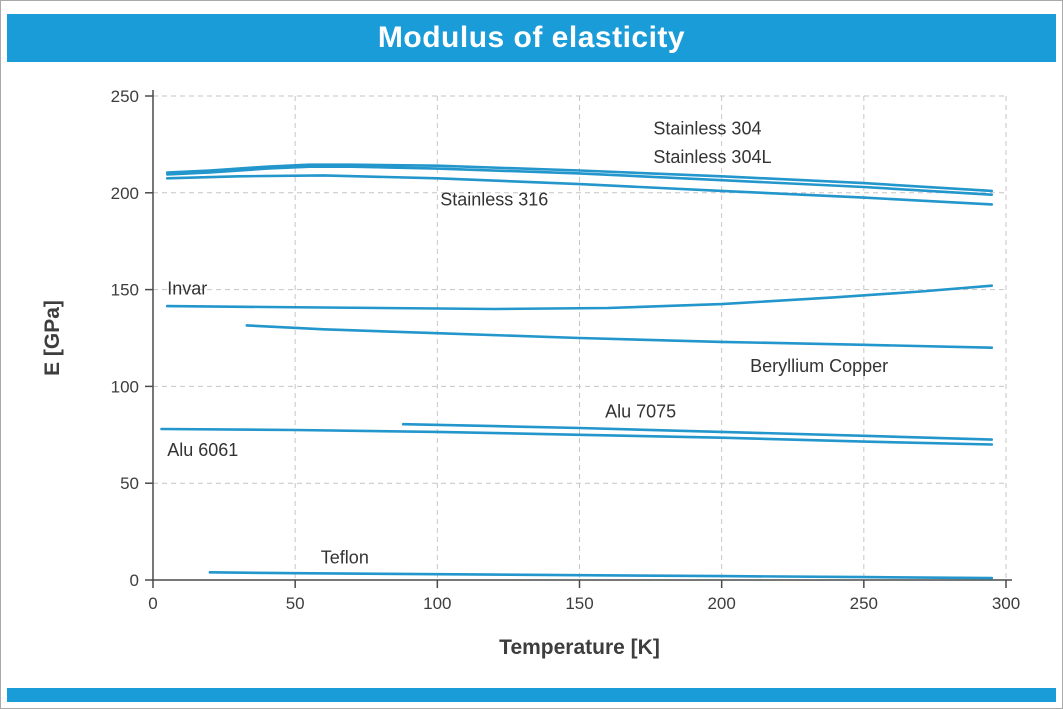 This screenshot has height=709, width=1063. What do you see at coordinates (579, 647) in the screenshot?
I see `x-axis-label: Temperature [K]` at bounding box center [579, 647].